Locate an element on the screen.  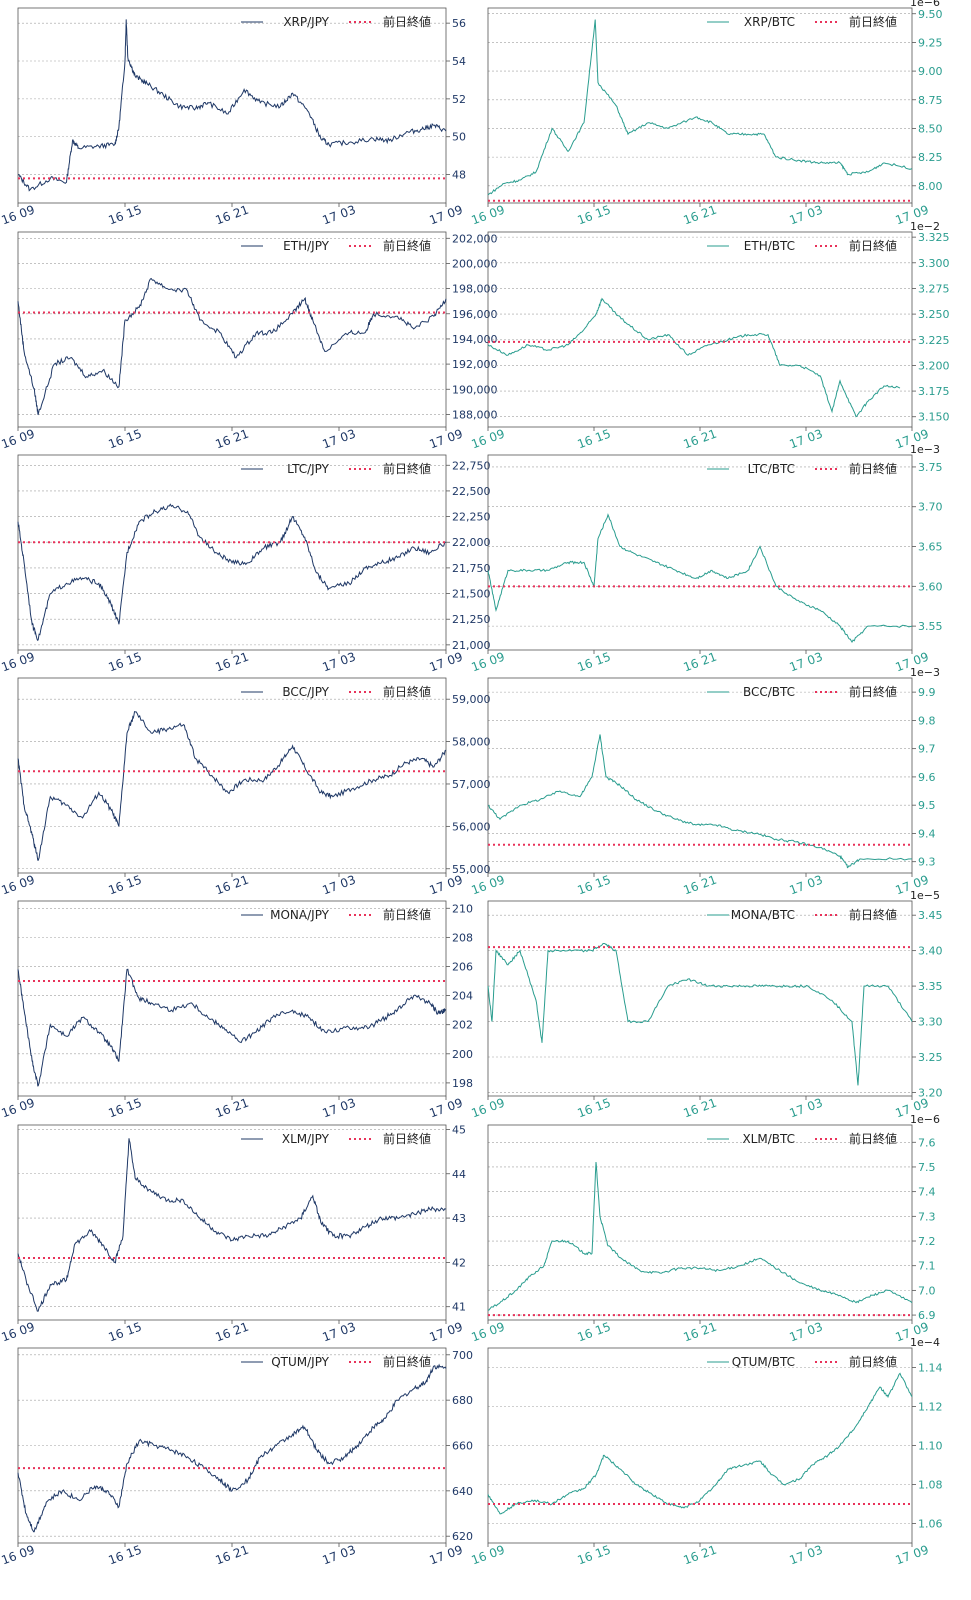
y-tick-label: 50 is located at coordinates (459, 137).